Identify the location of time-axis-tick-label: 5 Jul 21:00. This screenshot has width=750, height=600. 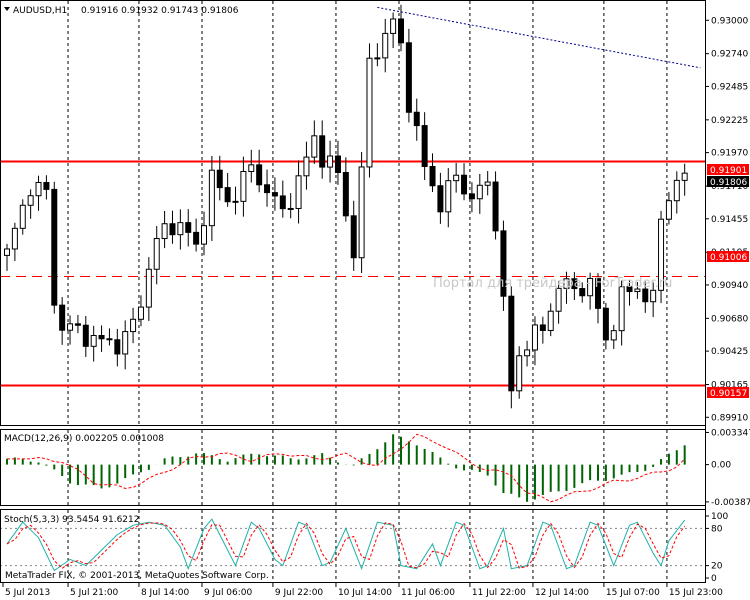
(94, 593).